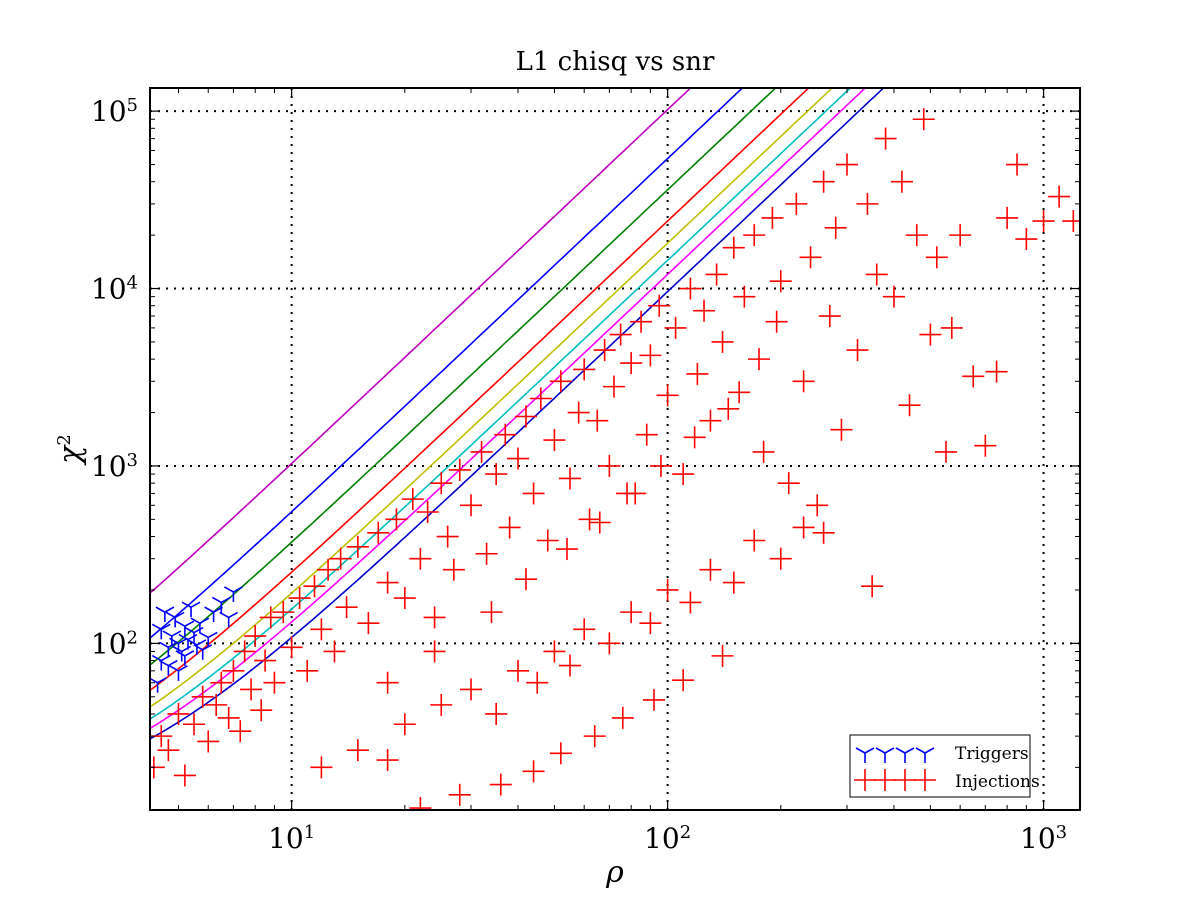 Image resolution: width=1200 pixels, height=900 pixels. Describe the element at coordinates (997, 782) in the screenshot. I see `legend-label-injections: Injections` at that location.